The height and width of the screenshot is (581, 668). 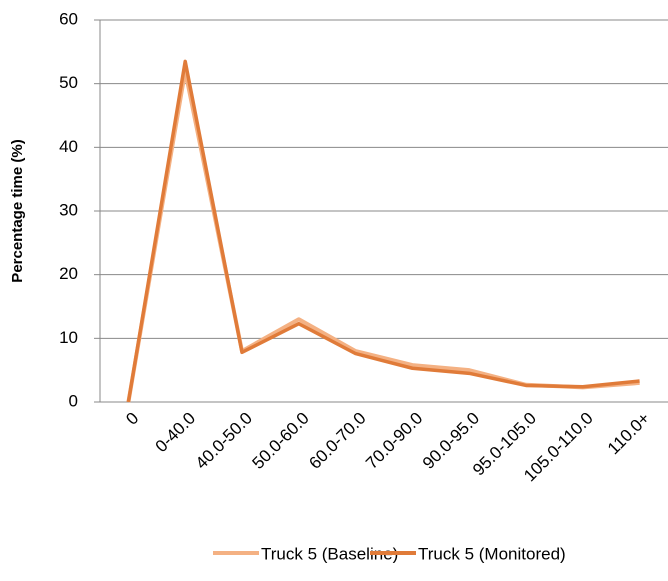 I want to click on y-tick-label: 0, so click(x=73, y=400).